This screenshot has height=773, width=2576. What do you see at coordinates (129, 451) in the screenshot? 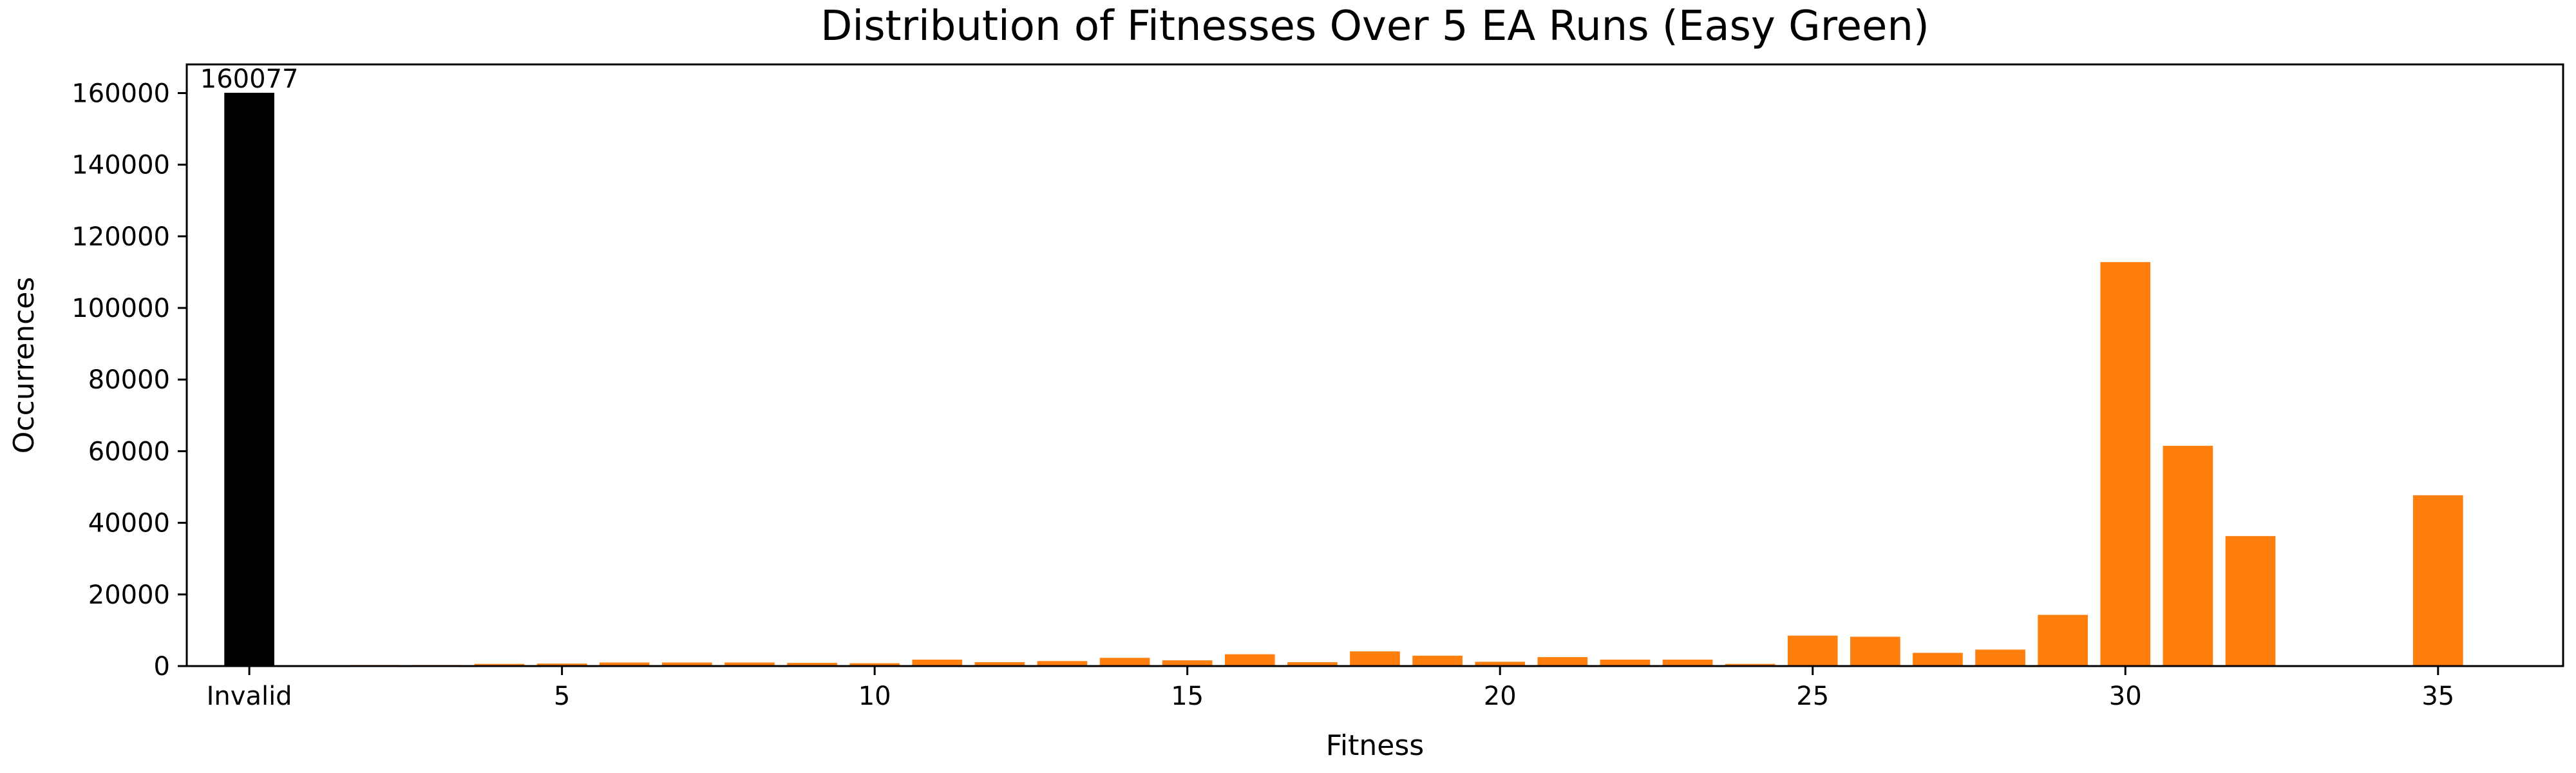
I see `y-tick-label: 60000` at bounding box center [129, 451].